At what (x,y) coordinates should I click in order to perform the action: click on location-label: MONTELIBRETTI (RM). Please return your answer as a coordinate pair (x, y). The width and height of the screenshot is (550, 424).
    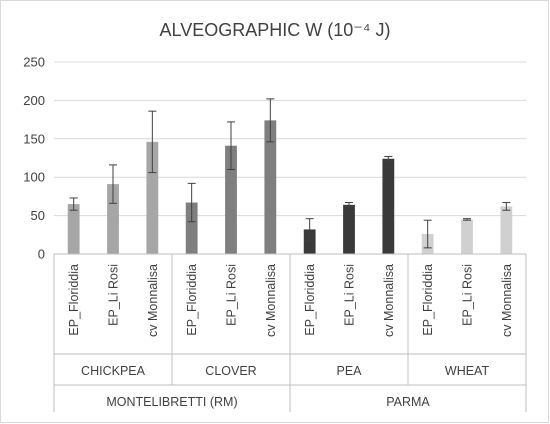
    Looking at the image, I should click on (171, 402).